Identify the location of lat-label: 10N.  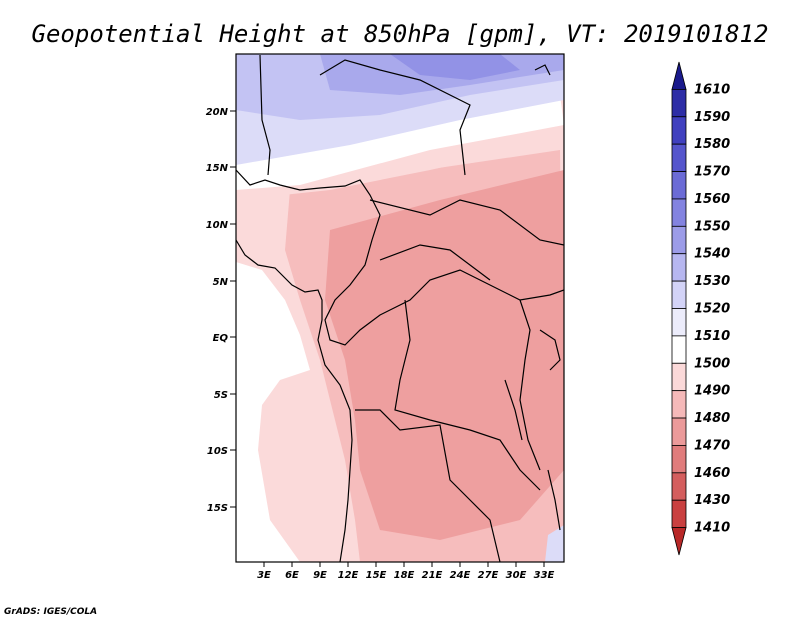
(217, 225).